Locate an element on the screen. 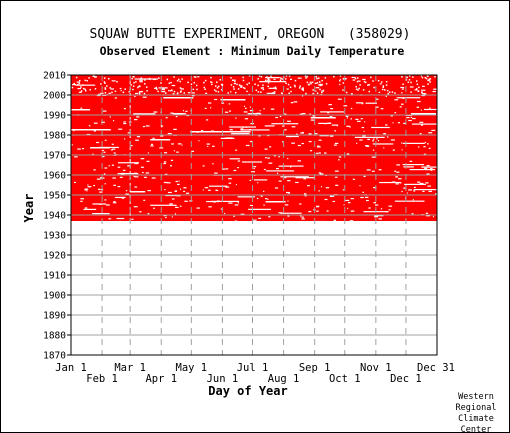 The width and height of the screenshot is (510, 433). credit-line-3: Climate is located at coordinates (476, 419).